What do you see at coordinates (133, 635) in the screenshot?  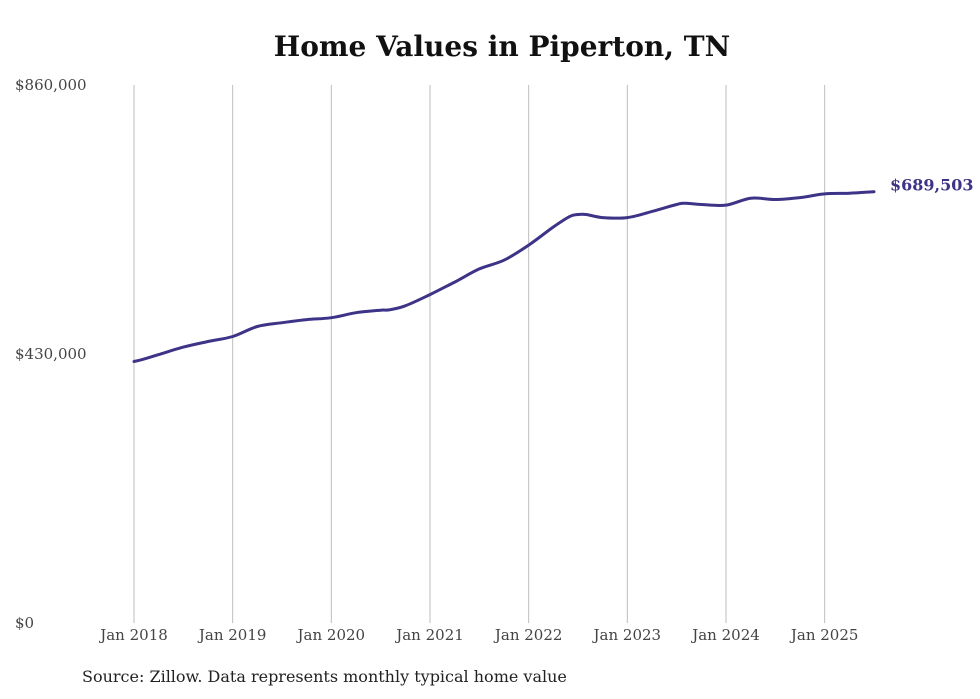 I see `x-tick-label: Jan 2018` at bounding box center [133, 635].